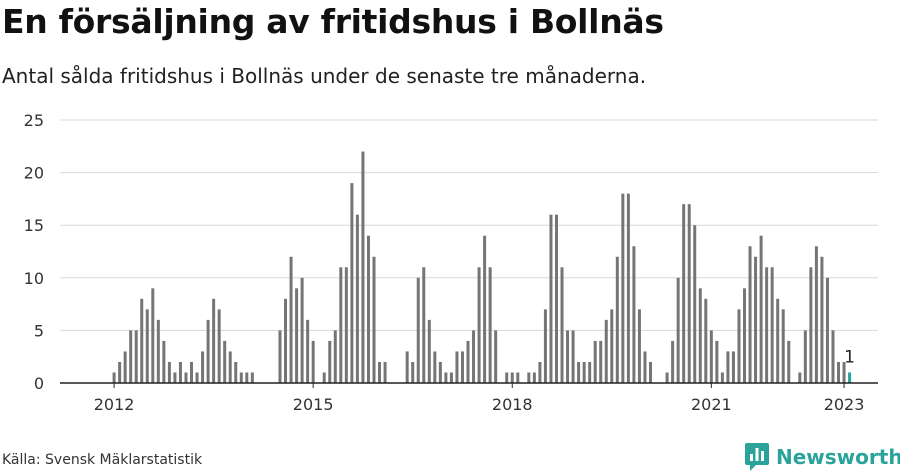  I want to click on y-tick-label-25: 25, so click(34, 120).